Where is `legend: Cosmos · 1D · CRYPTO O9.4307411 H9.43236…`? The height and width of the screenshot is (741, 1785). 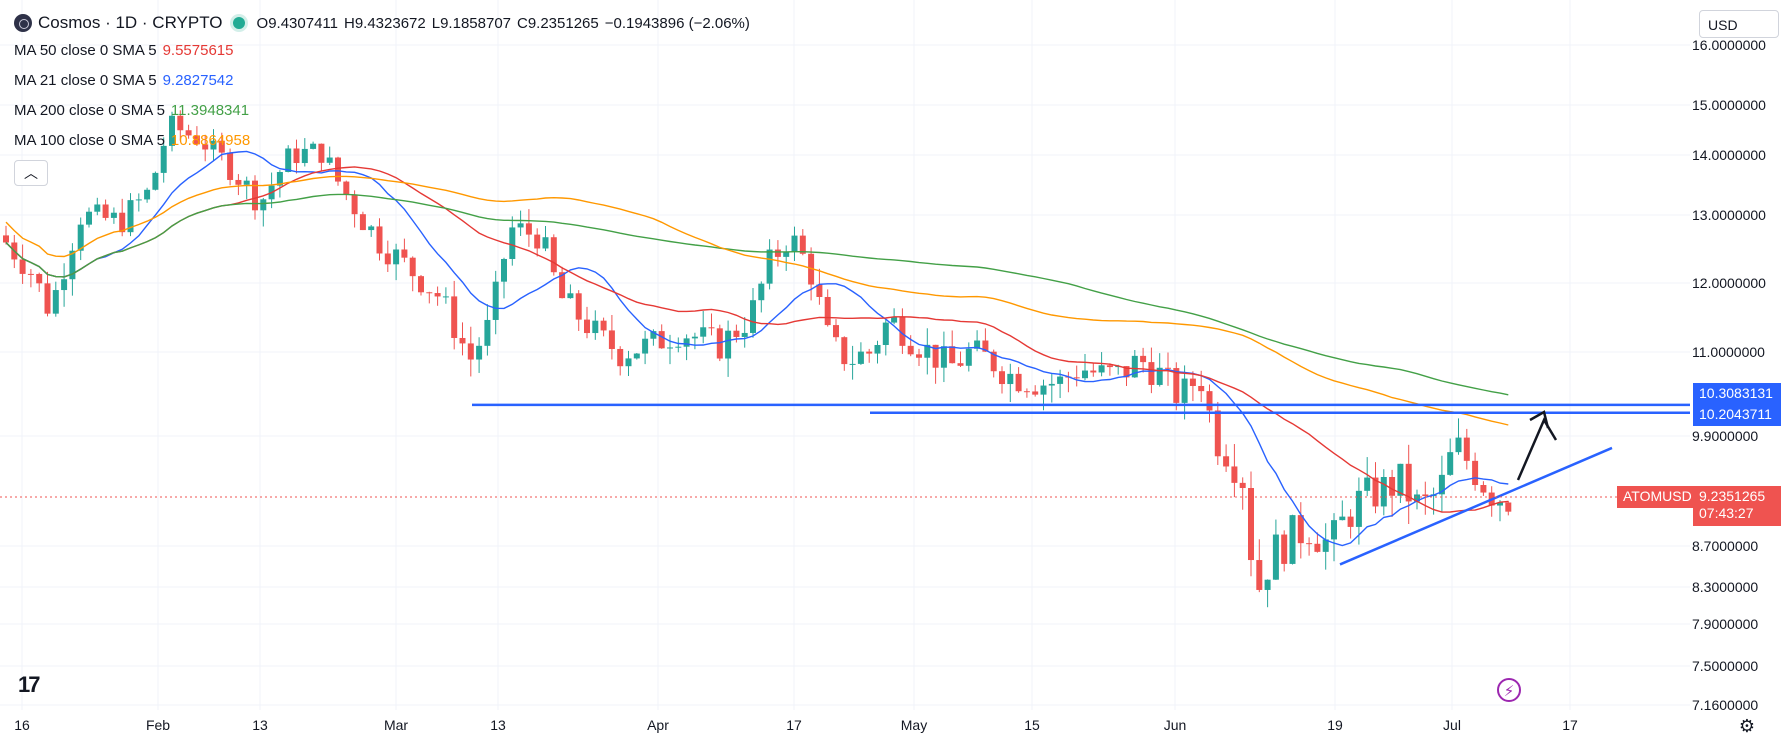
legend: Cosmos · 1D · CRYPTO O9.4307411 H9.43236… is located at coordinates (382, 83).